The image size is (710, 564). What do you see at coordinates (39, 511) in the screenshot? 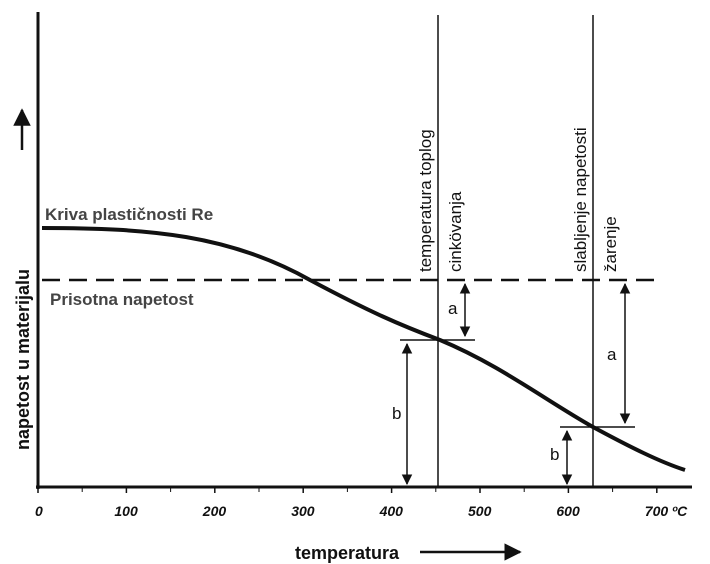
I see `x-tick-label: 0` at bounding box center [39, 511].